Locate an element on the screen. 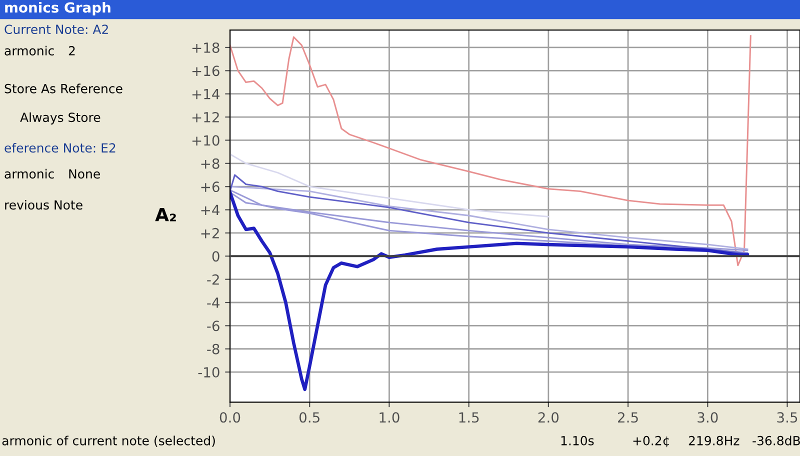 The height and width of the screenshot is (456, 800). y-tick-label: +14 is located at coordinates (206, 94).